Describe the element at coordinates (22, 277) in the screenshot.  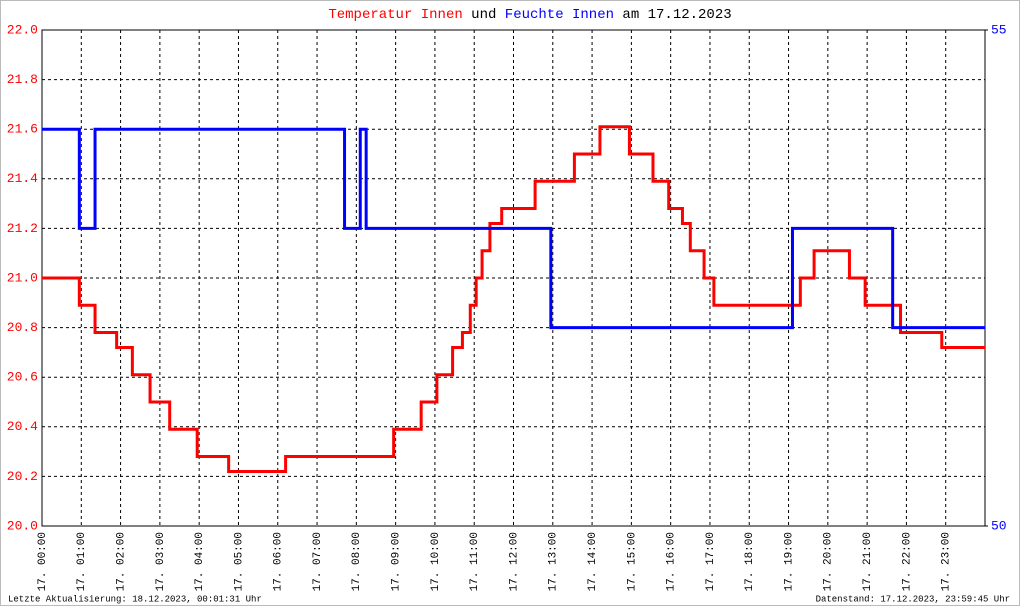
I see `y-tick-label: 21.0` at that location.